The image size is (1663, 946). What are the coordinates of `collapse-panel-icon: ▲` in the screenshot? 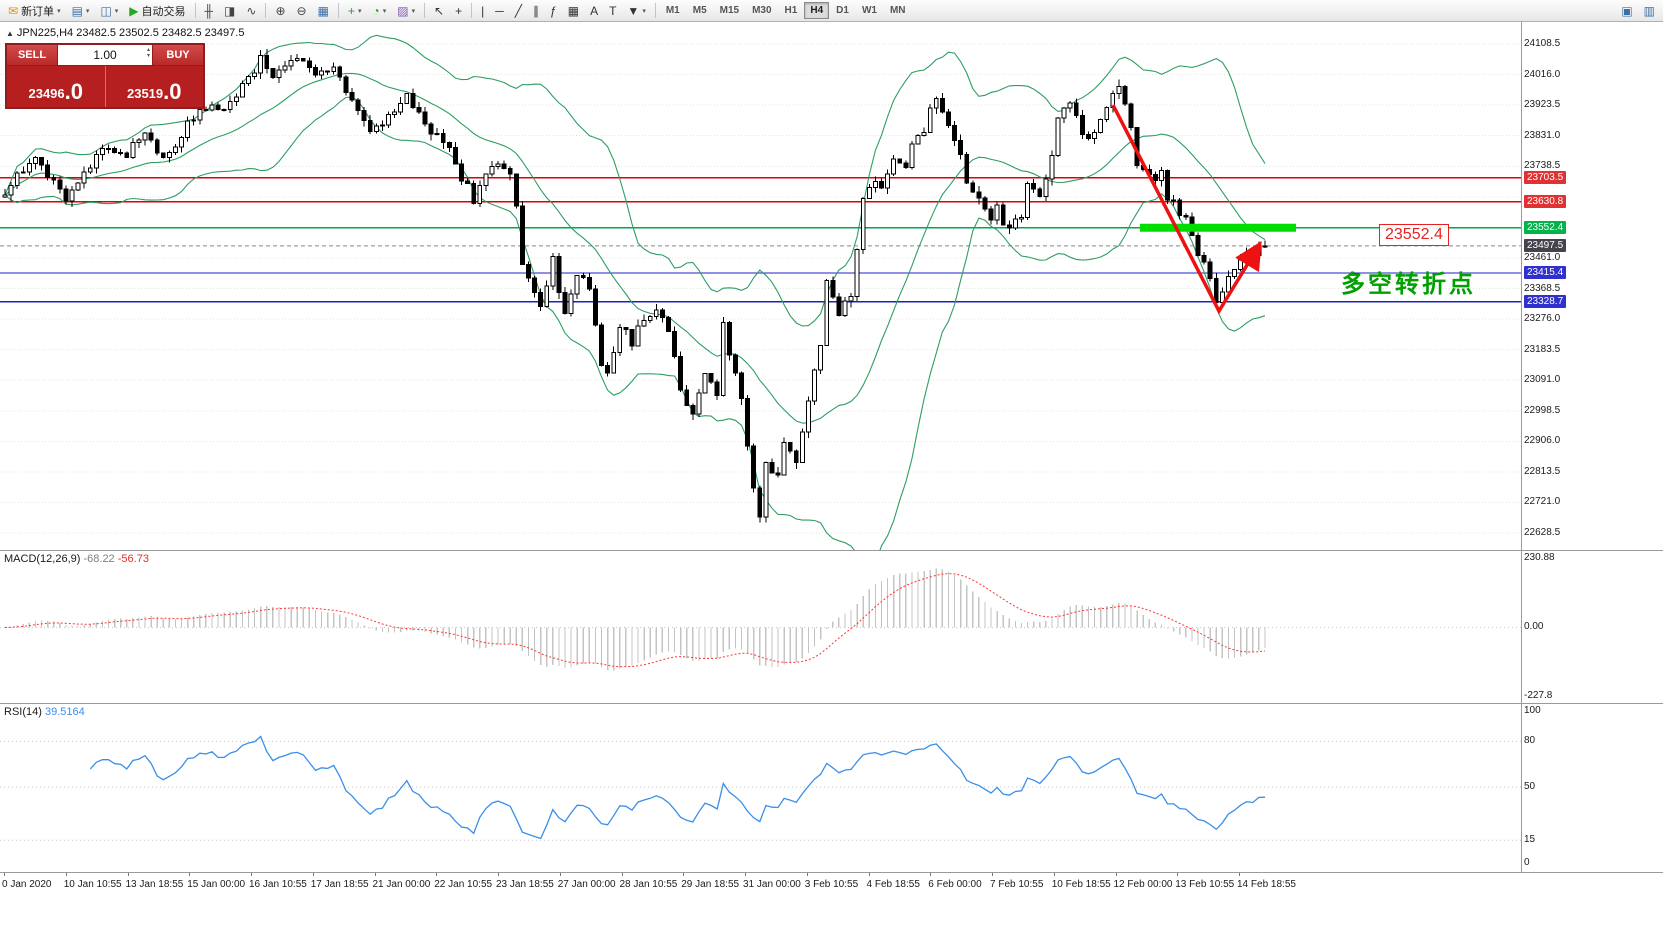 It's located at (10, 33).